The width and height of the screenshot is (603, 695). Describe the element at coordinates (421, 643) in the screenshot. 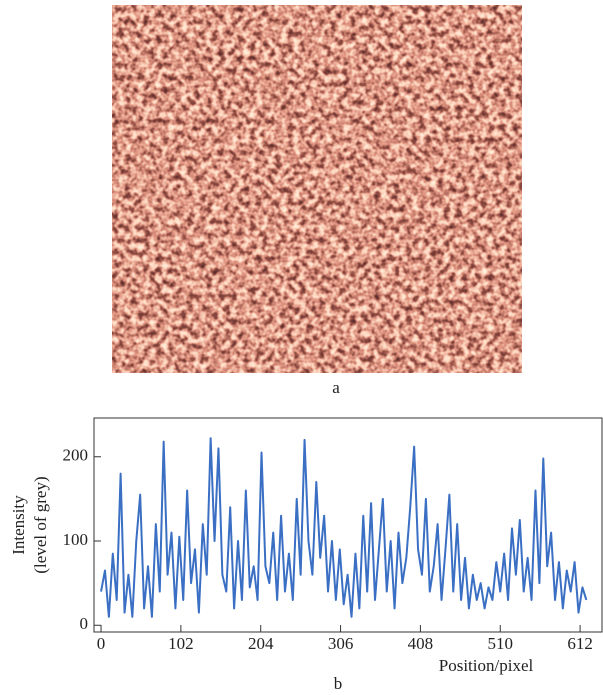

I see `x-tick-label: 408` at that location.